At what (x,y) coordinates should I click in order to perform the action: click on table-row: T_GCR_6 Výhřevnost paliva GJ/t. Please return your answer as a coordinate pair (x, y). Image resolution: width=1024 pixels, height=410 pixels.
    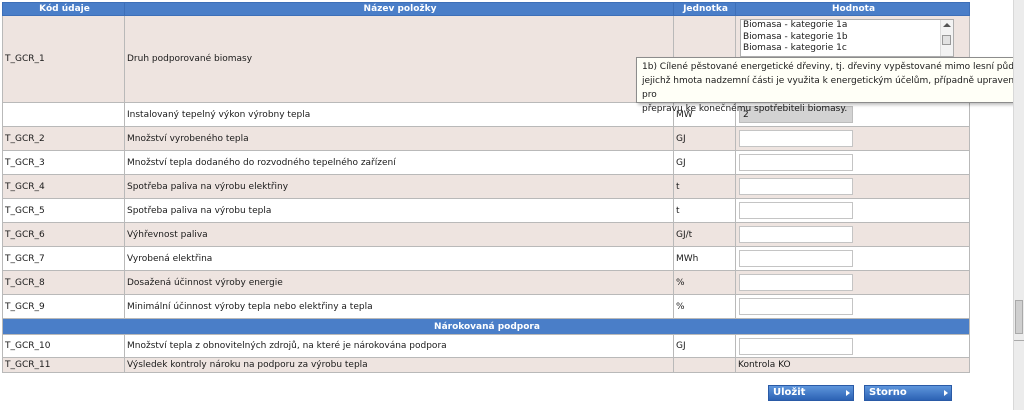
    Looking at the image, I should click on (486, 234).